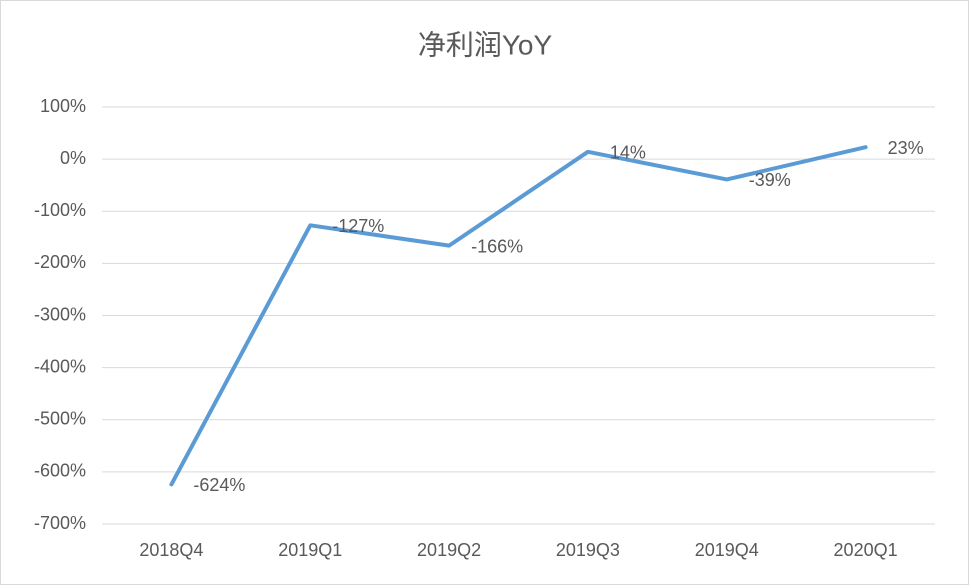 This screenshot has height=588, width=971. What do you see at coordinates (60, 314) in the screenshot?
I see `y-tick-label: -300%` at bounding box center [60, 314].